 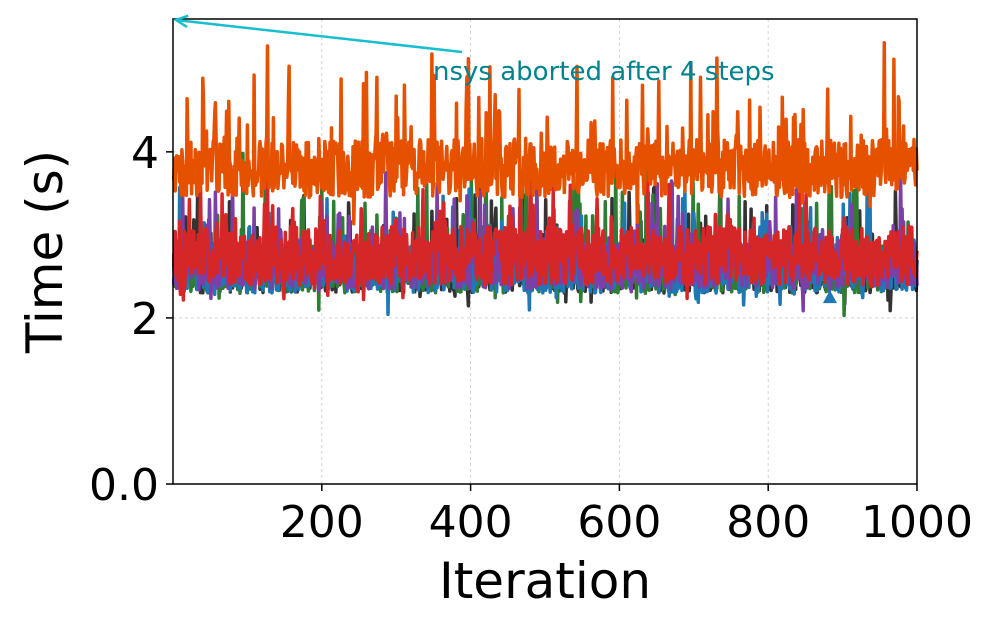 What do you see at coordinates (124, 485) in the screenshot?
I see `y-tick-label: 0.0` at bounding box center [124, 485].